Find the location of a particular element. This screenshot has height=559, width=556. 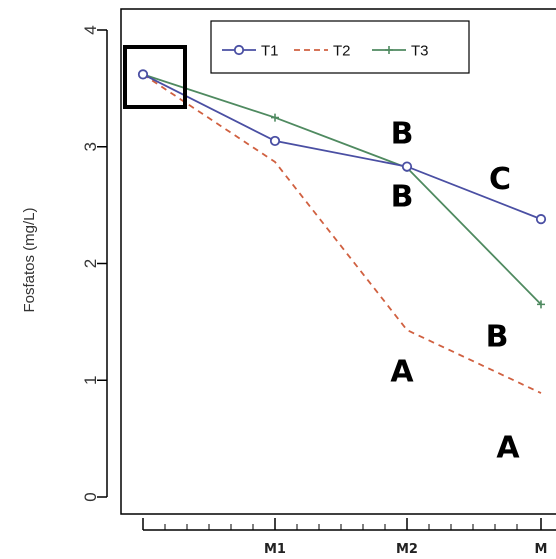

legend-label: T3 is located at coordinates (420, 50).